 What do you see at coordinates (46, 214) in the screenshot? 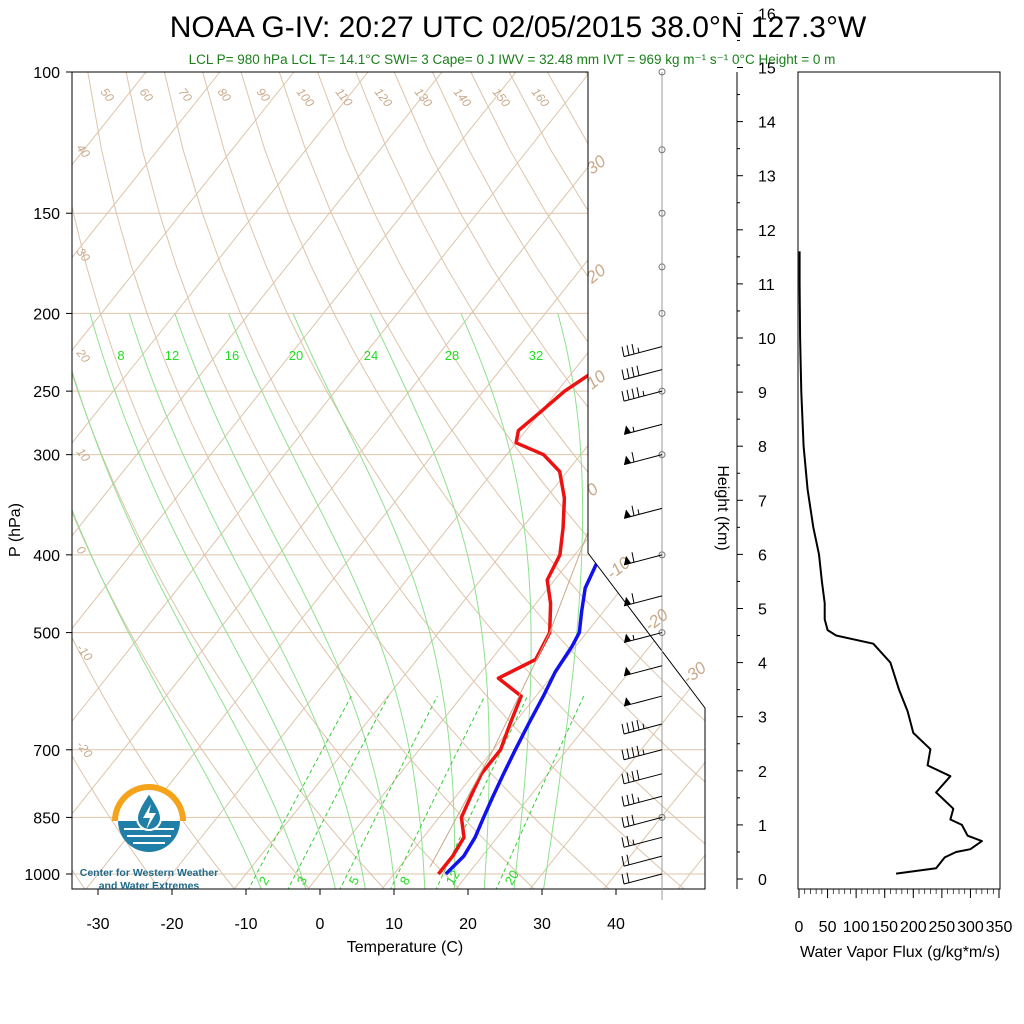
I see `pressure-tick-label: 150` at bounding box center [46, 214].